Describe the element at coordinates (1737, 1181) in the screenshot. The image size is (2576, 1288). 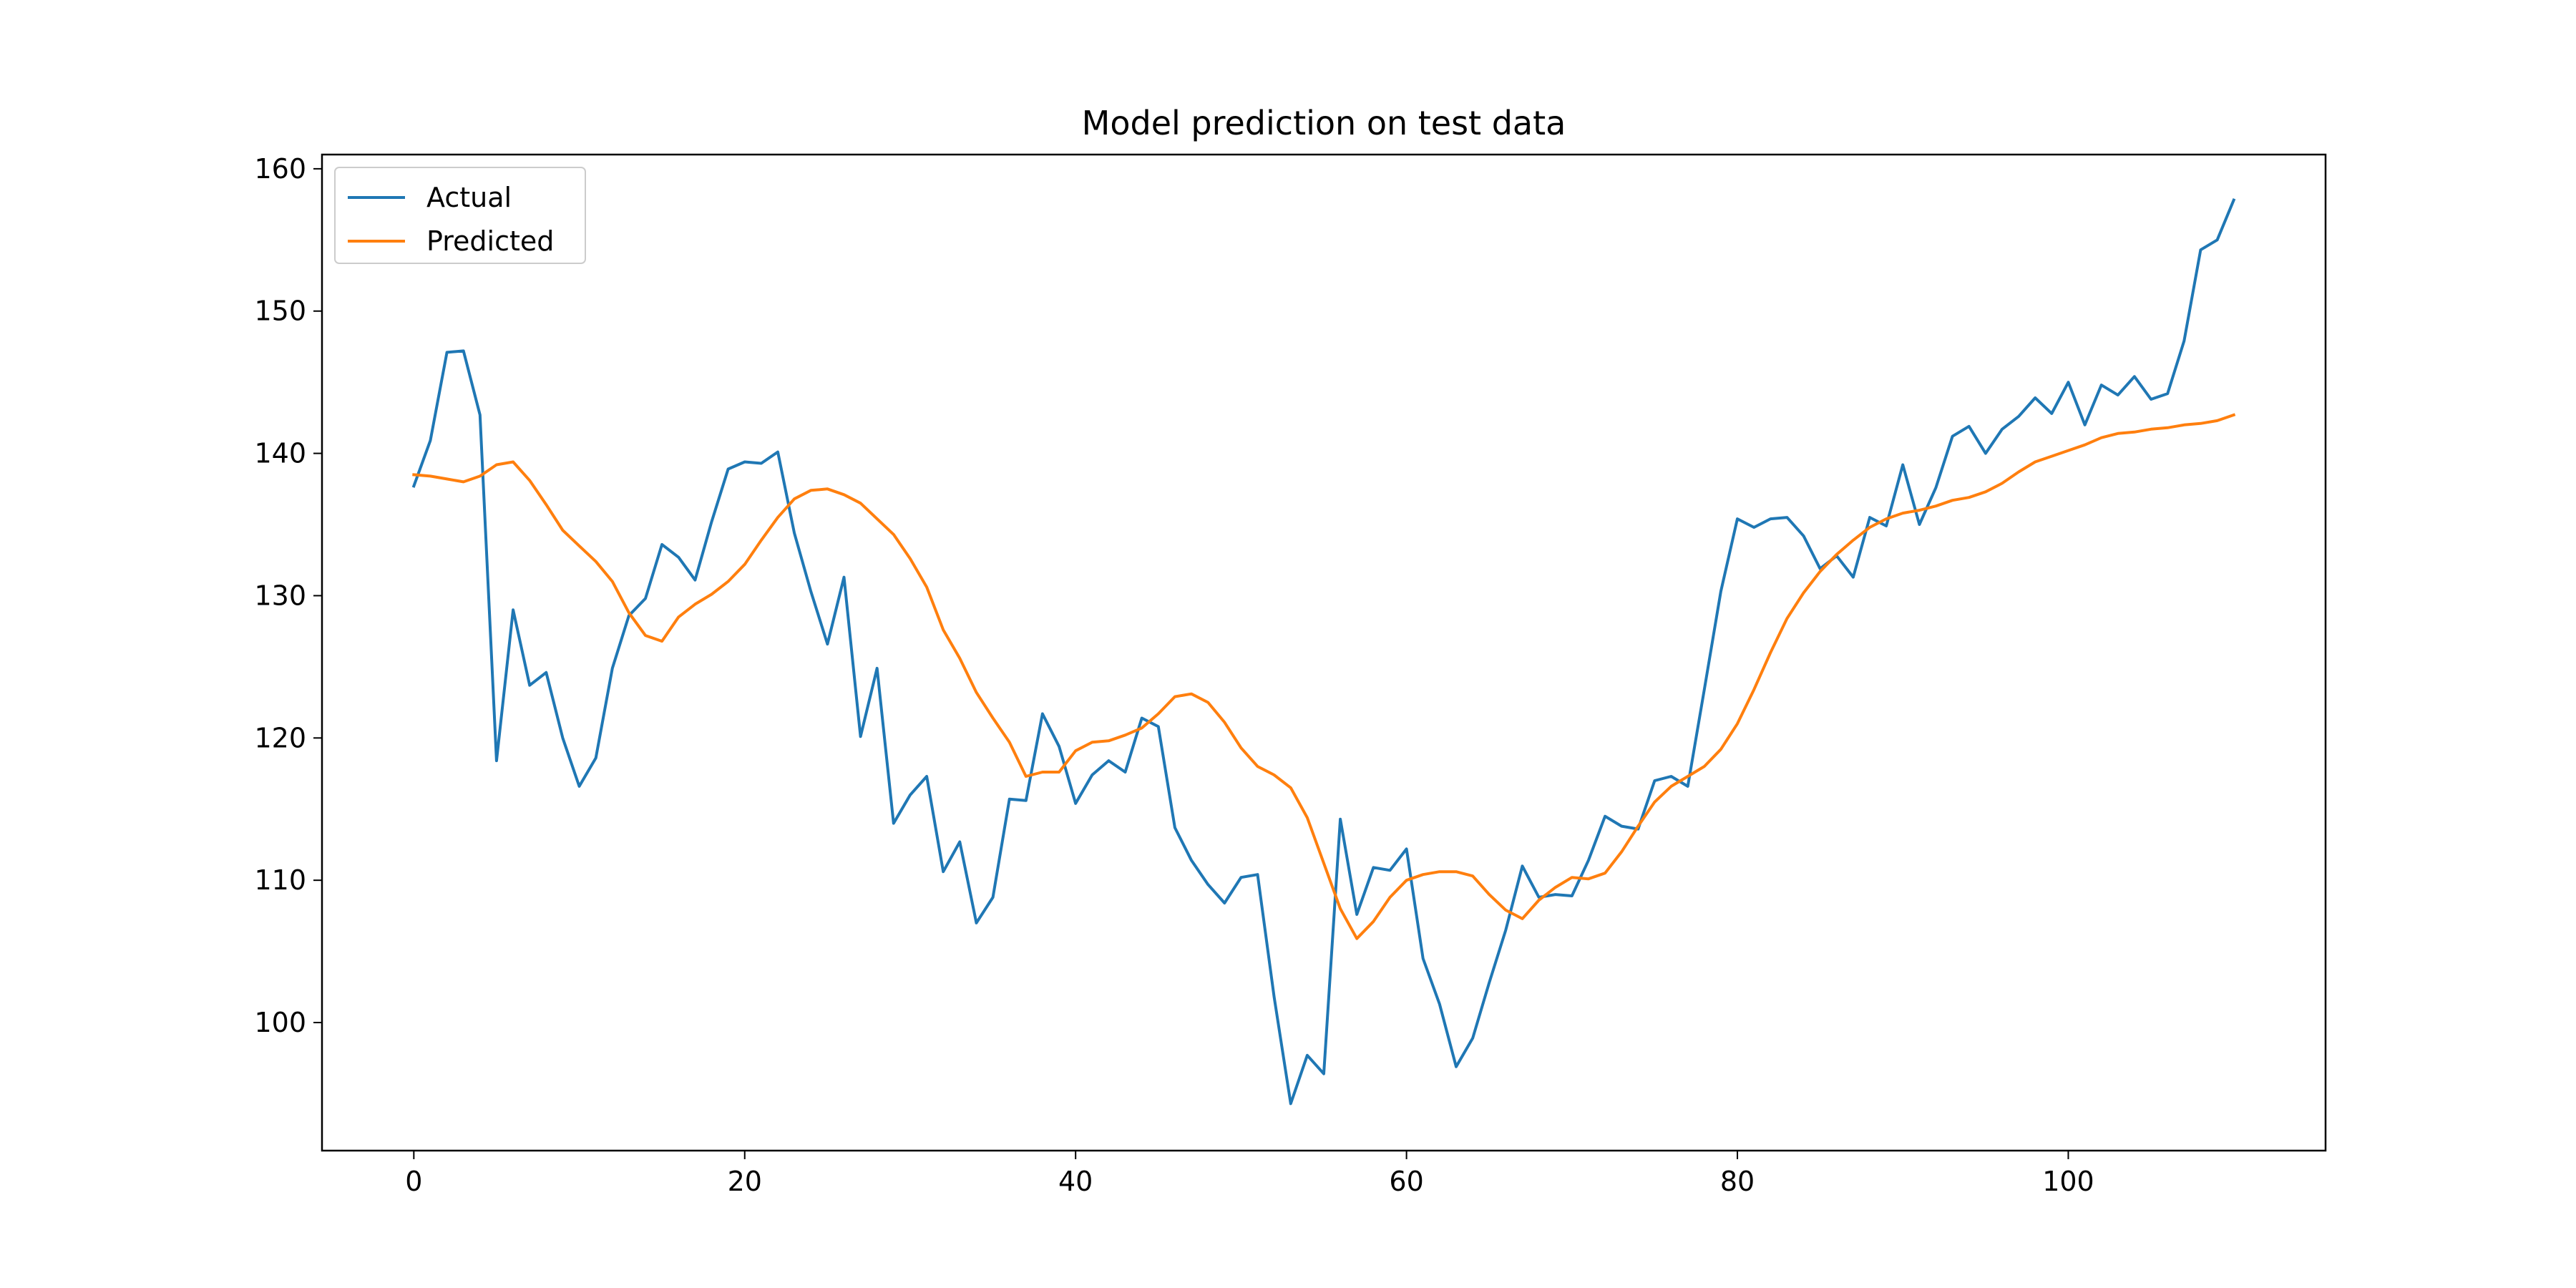
I see `x-tick-label: 80` at that location.